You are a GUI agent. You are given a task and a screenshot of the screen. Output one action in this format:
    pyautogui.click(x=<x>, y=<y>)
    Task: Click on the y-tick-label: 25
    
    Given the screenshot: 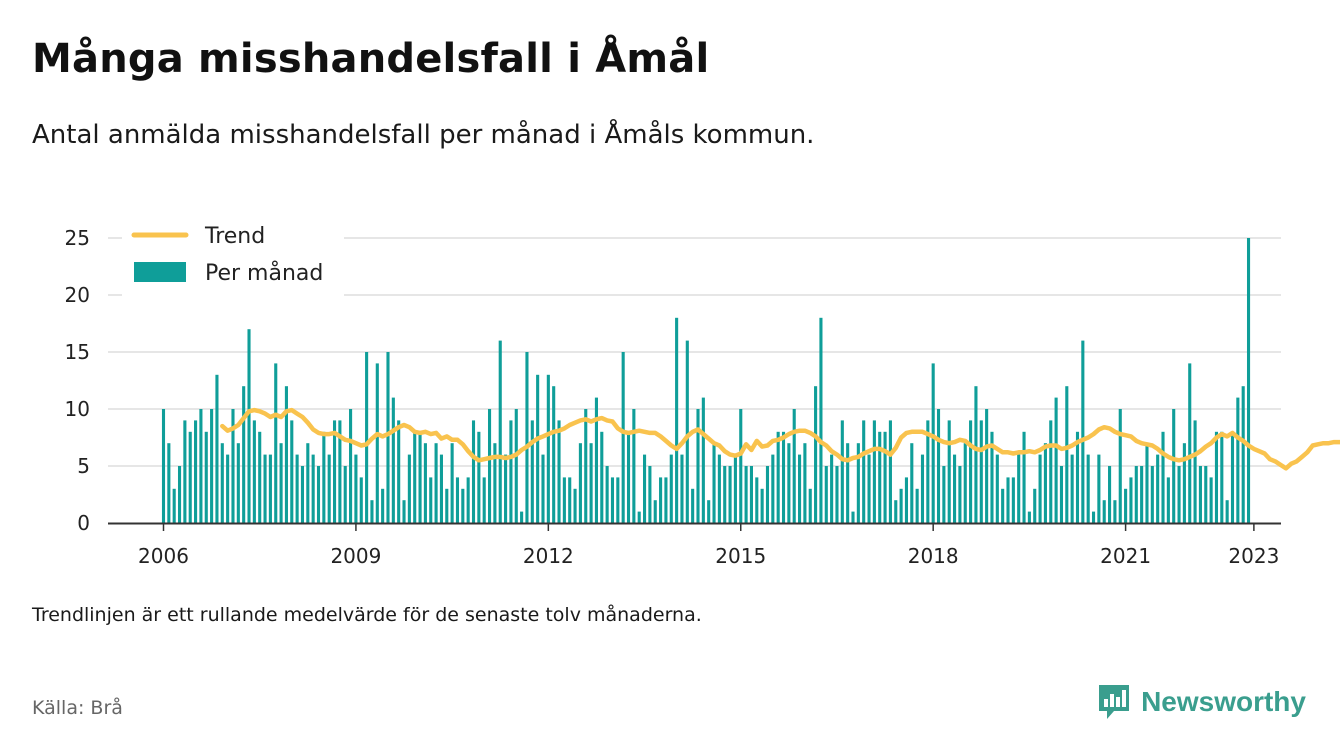 What is the action you would take?
    pyautogui.click(x=77, y=238)
    